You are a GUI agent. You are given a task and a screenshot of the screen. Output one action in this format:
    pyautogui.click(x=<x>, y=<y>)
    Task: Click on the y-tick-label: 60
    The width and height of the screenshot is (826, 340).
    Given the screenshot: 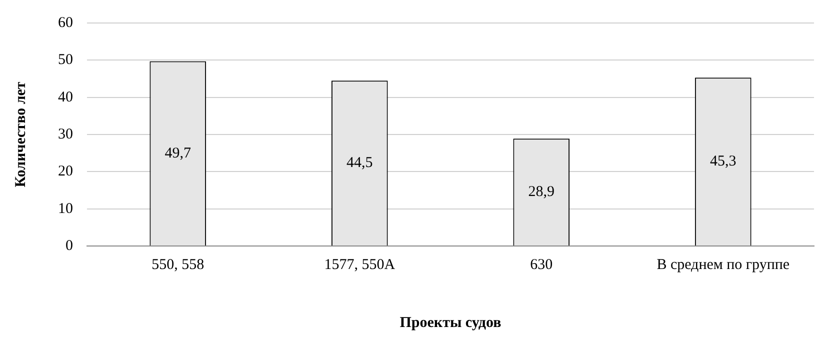 What is the action you would take?
    pyautogui.click(x=65, y=22)
    